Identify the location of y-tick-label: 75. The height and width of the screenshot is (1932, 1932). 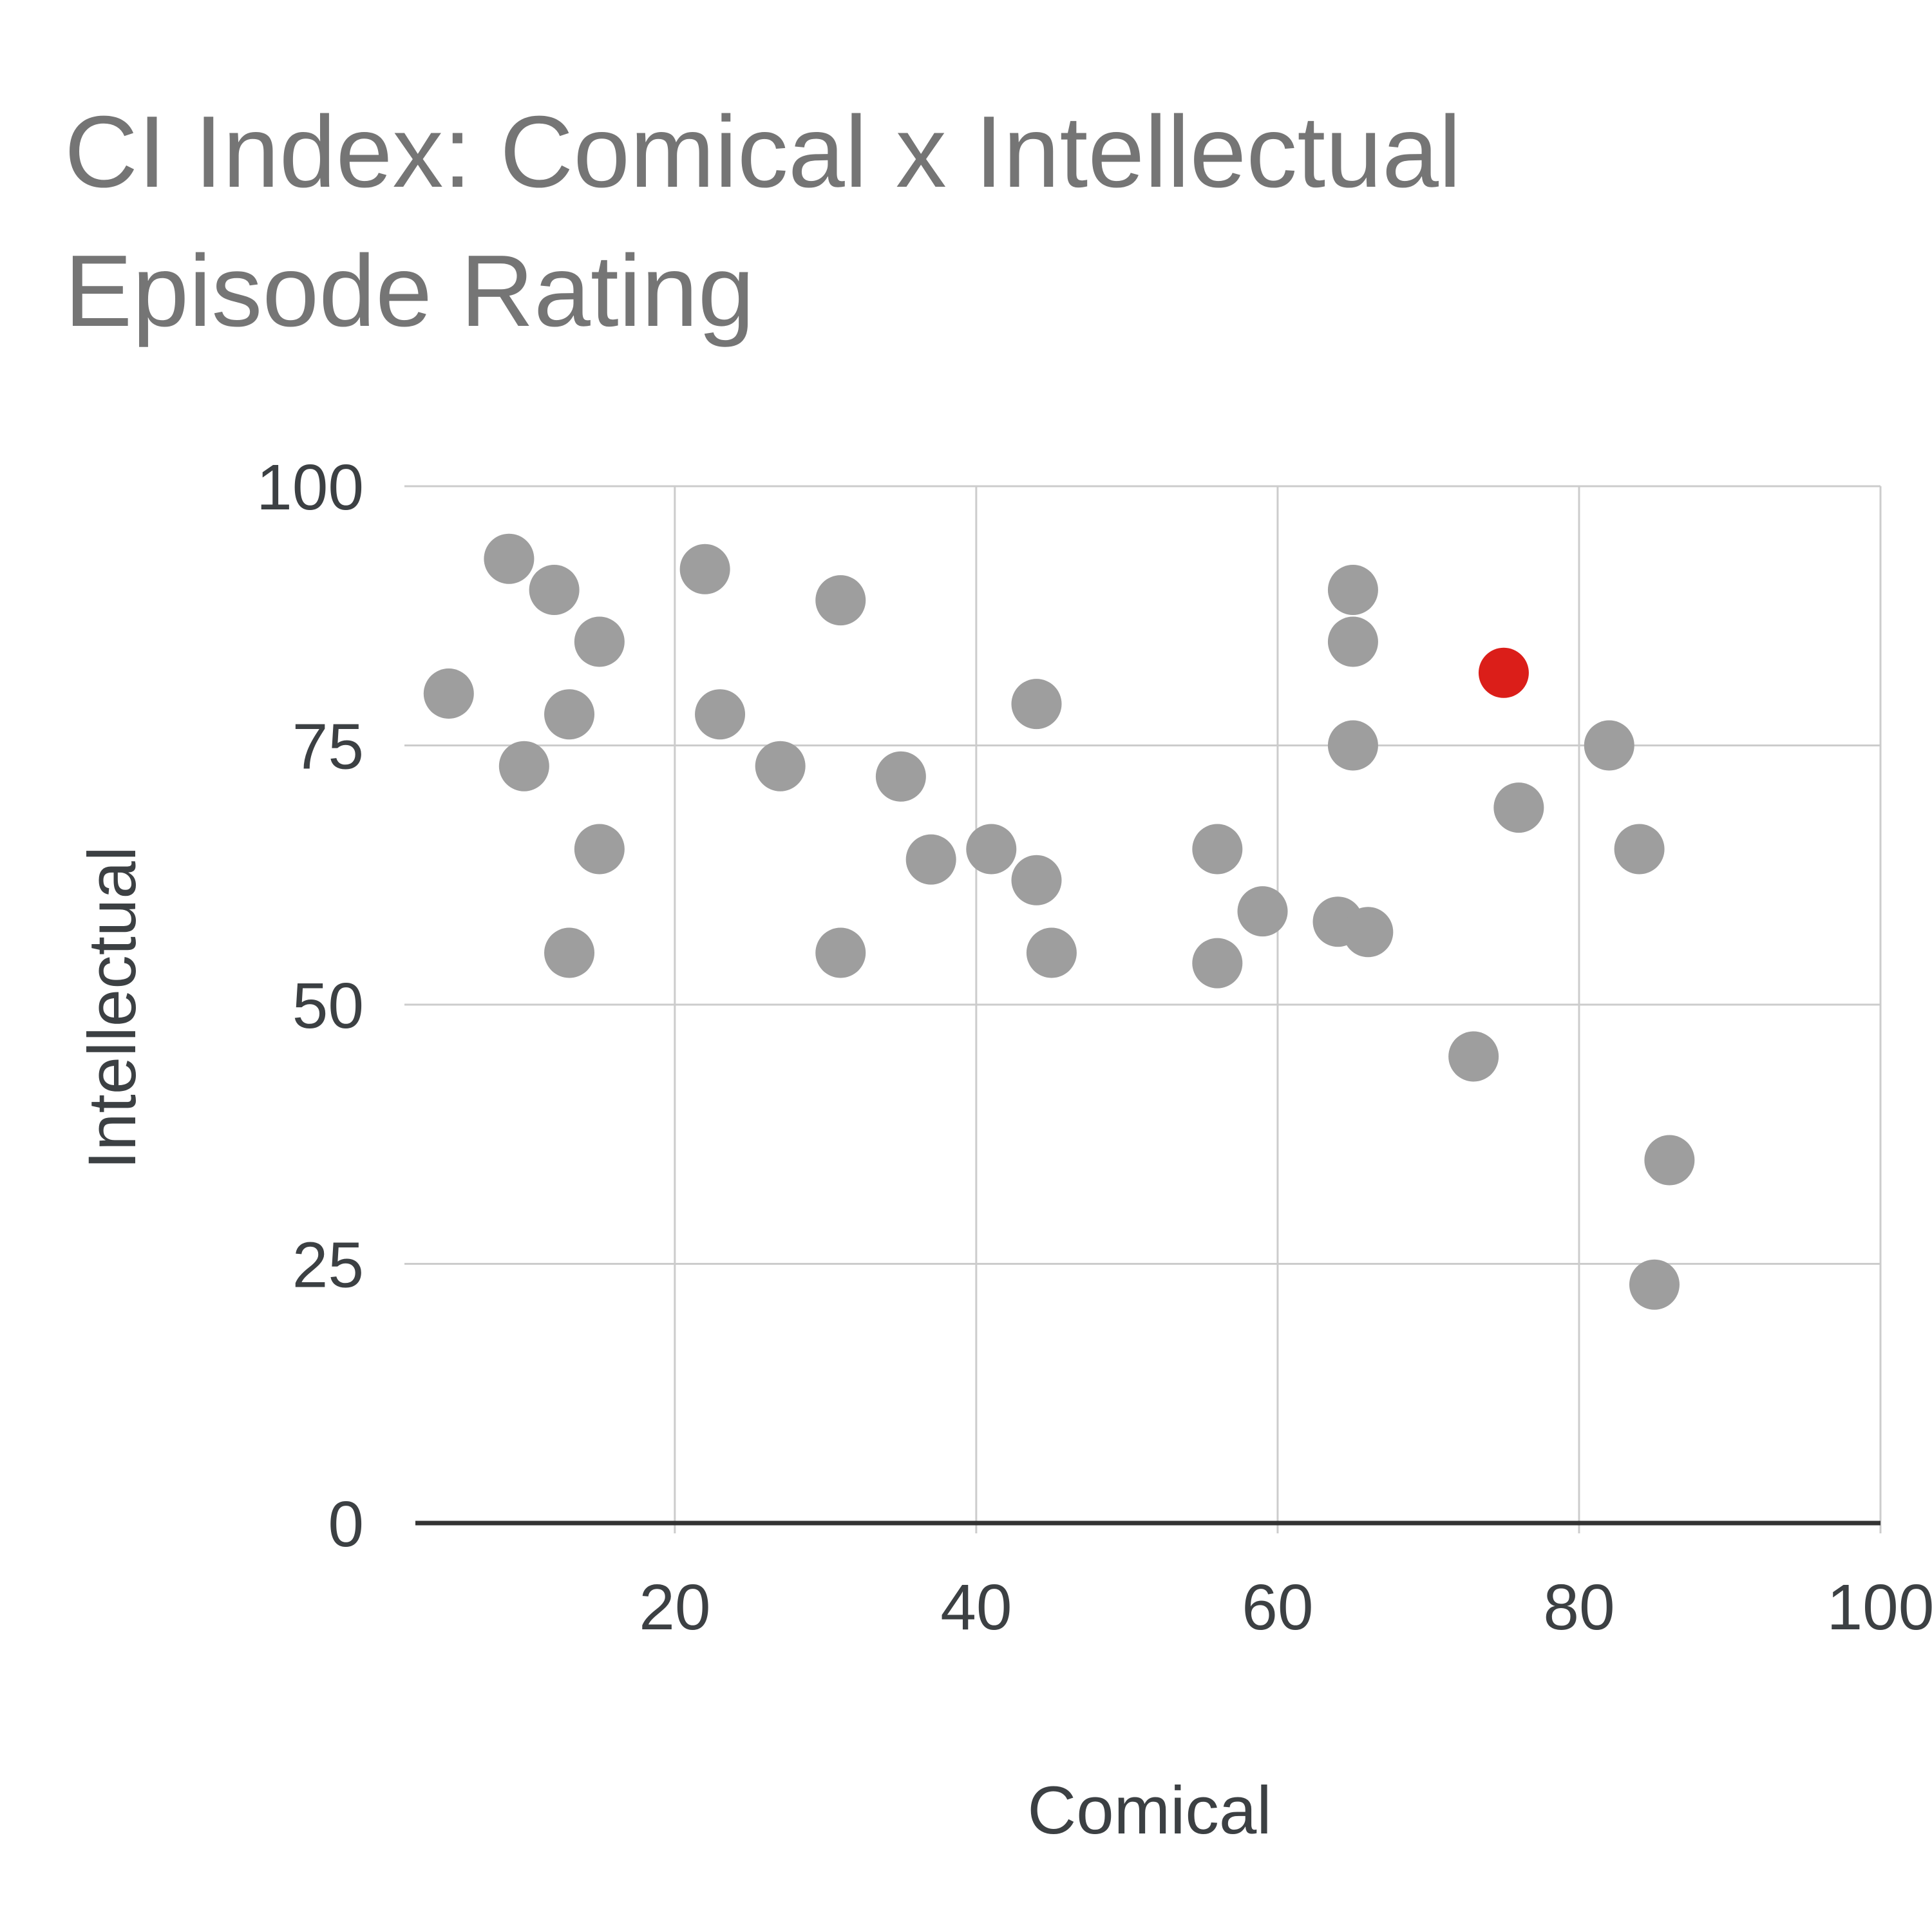
(328, 747).